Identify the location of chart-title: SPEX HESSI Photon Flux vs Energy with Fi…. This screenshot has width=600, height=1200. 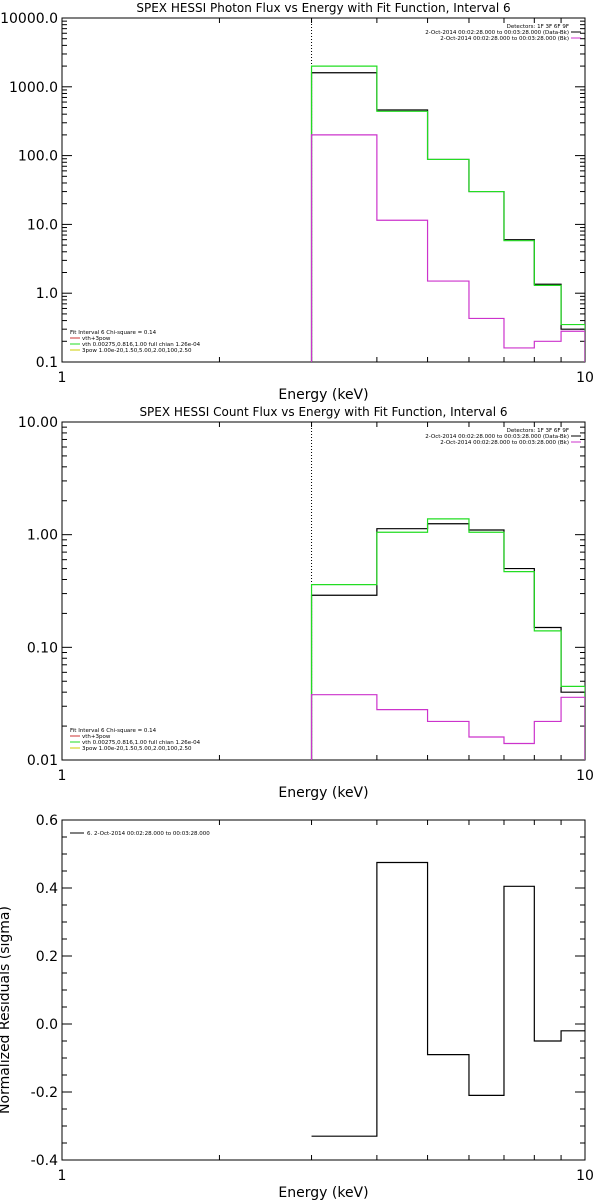
(323, 8).